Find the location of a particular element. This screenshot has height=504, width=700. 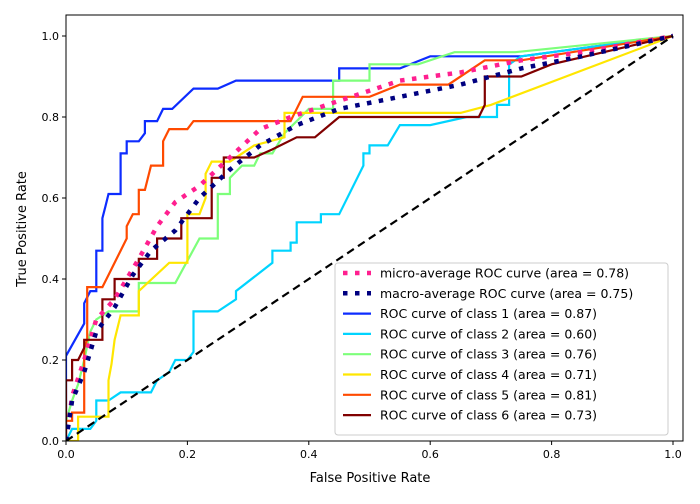

y-tick-label: 1.0 is located at coordinates (51, 36).